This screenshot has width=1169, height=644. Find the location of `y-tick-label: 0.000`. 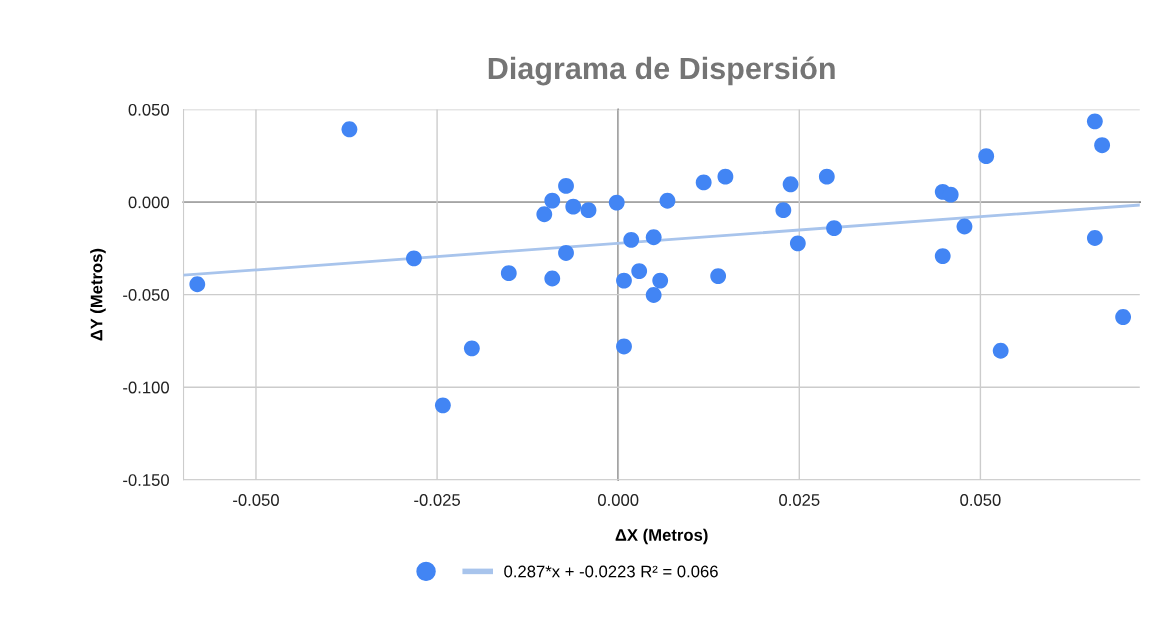

y-tick-label: 0.000 is located at coordinates (148, 202).